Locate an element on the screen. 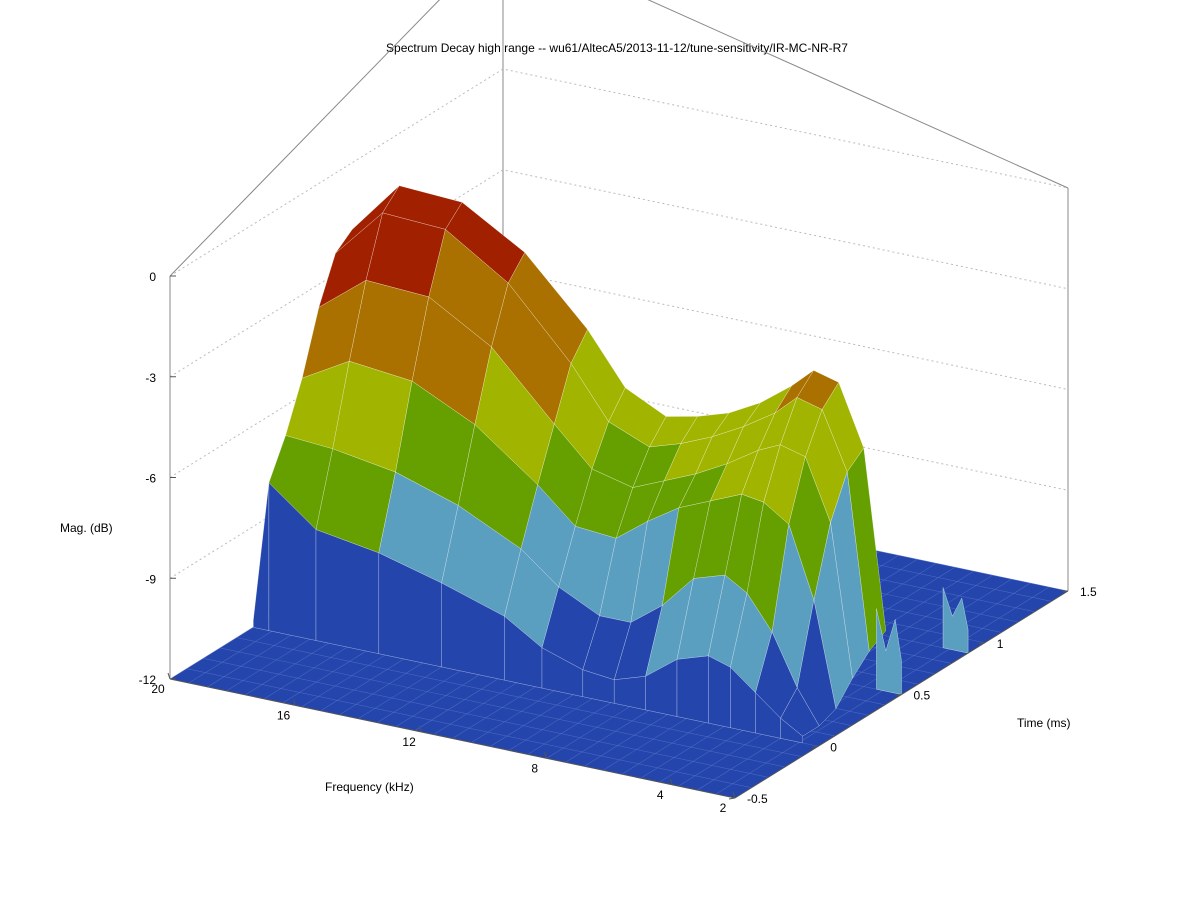 This screenshot has height=898, width=1198. x-tick-label: 20 is located at coordinates (158, 689).